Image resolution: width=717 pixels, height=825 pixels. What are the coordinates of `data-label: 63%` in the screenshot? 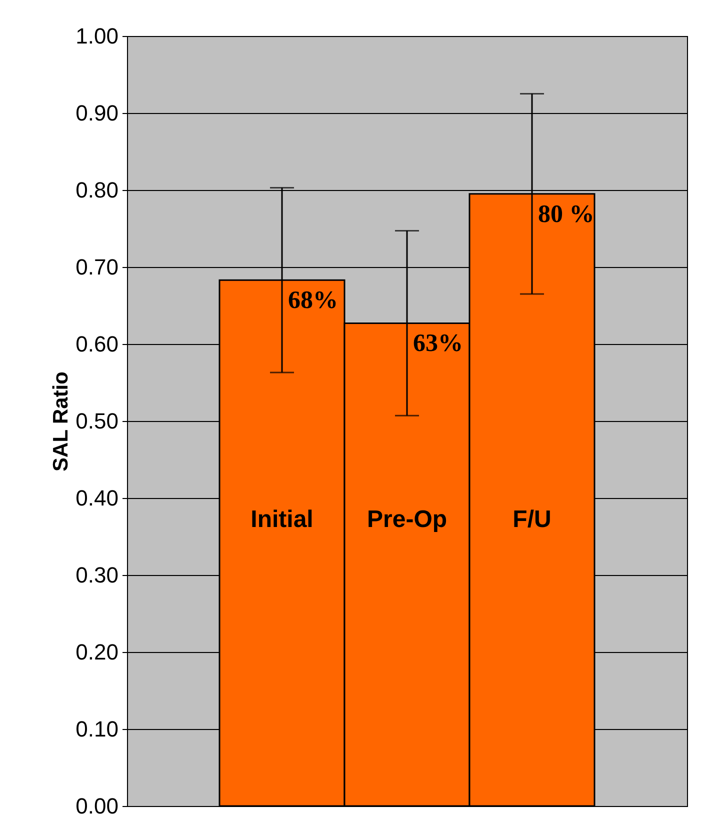 It's located at (438, 344).